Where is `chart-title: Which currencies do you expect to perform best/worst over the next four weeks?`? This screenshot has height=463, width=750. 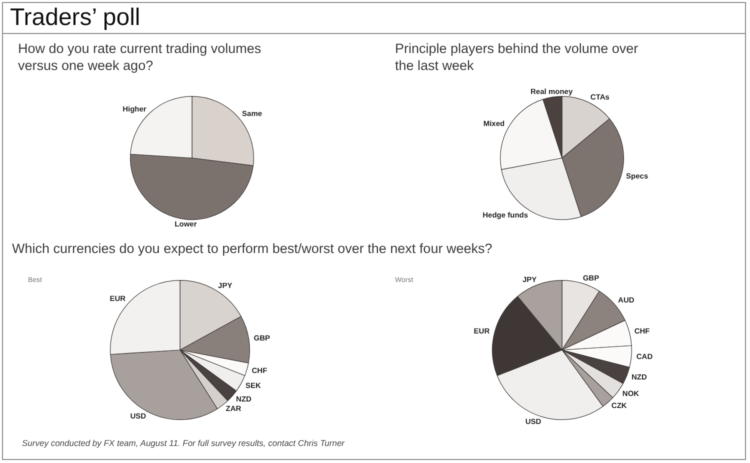
chart-title: Which currencies do you expect to perform best/worst over the next four weeks? is located at coordinates (252, 248).